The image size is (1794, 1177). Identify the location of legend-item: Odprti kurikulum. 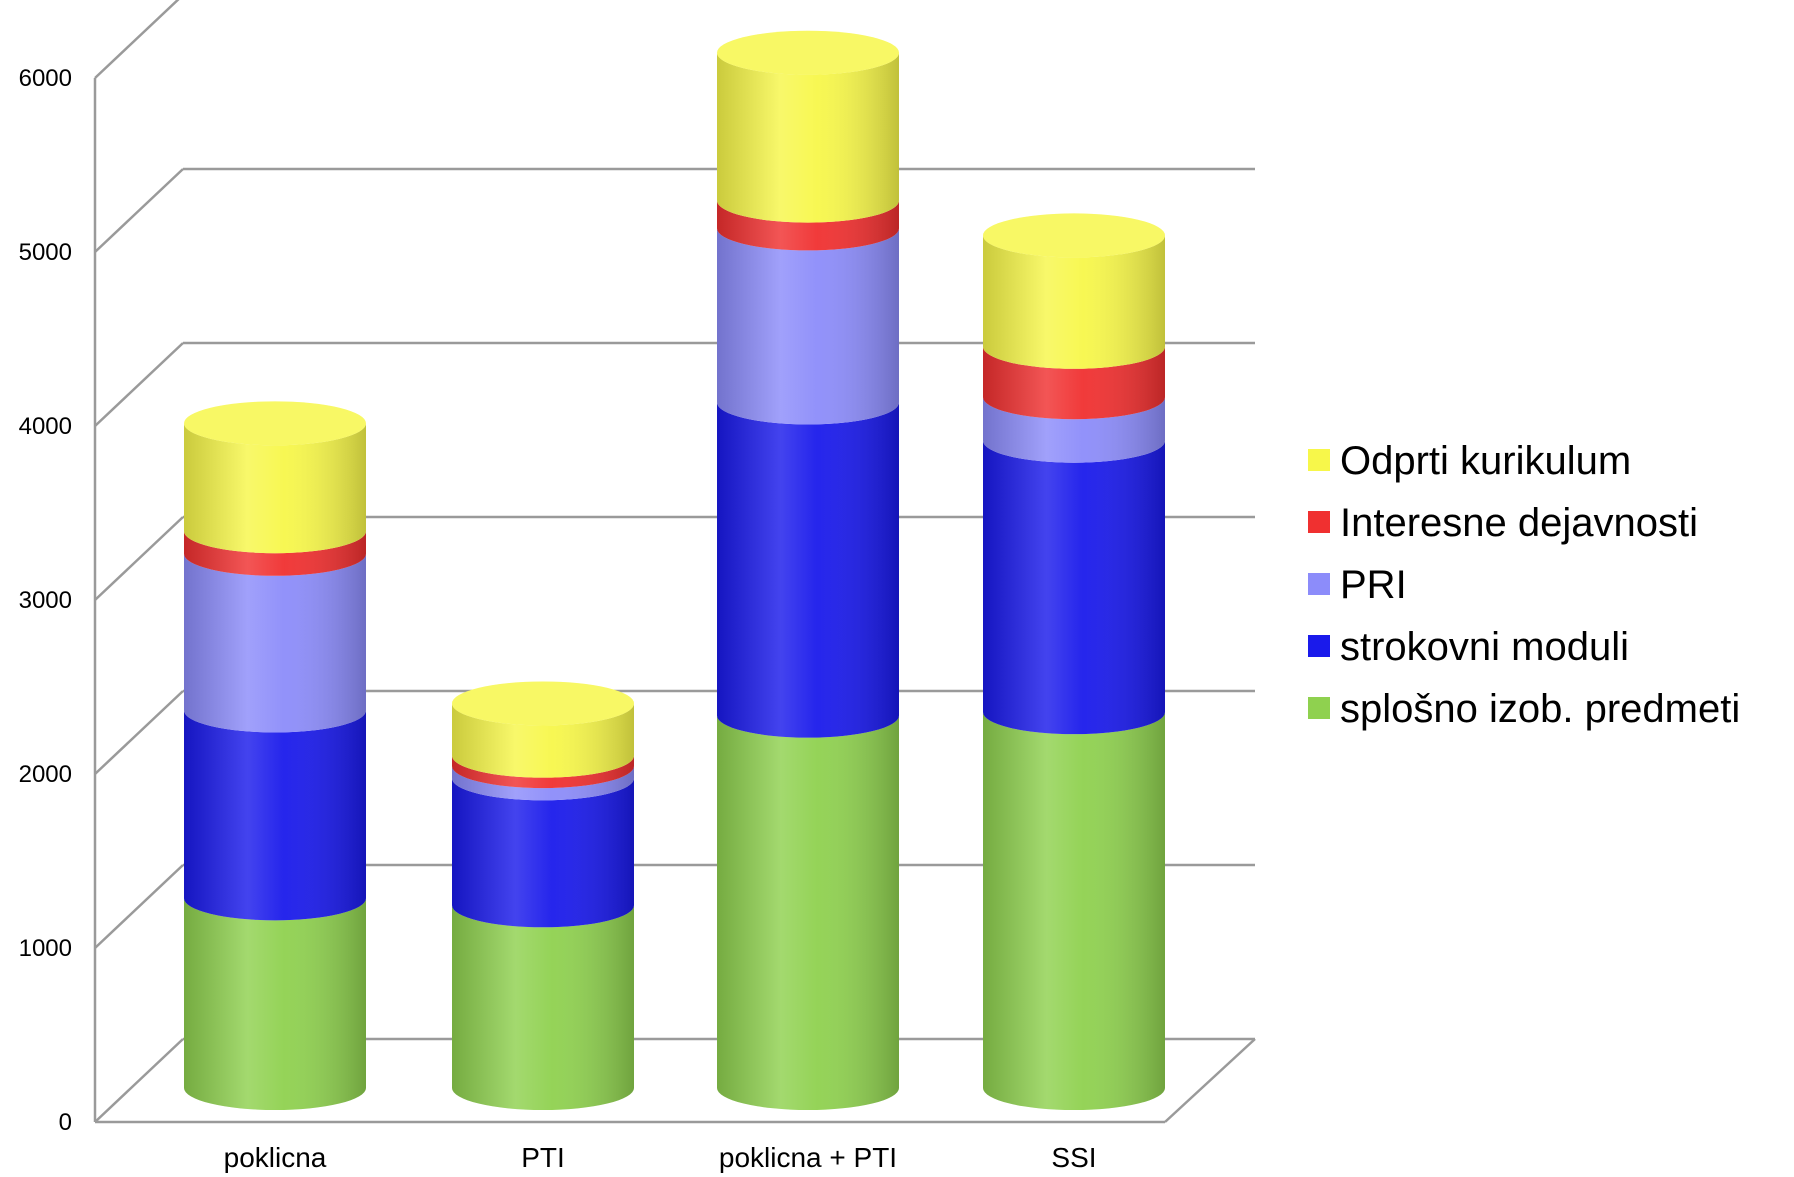
(1469, 461).